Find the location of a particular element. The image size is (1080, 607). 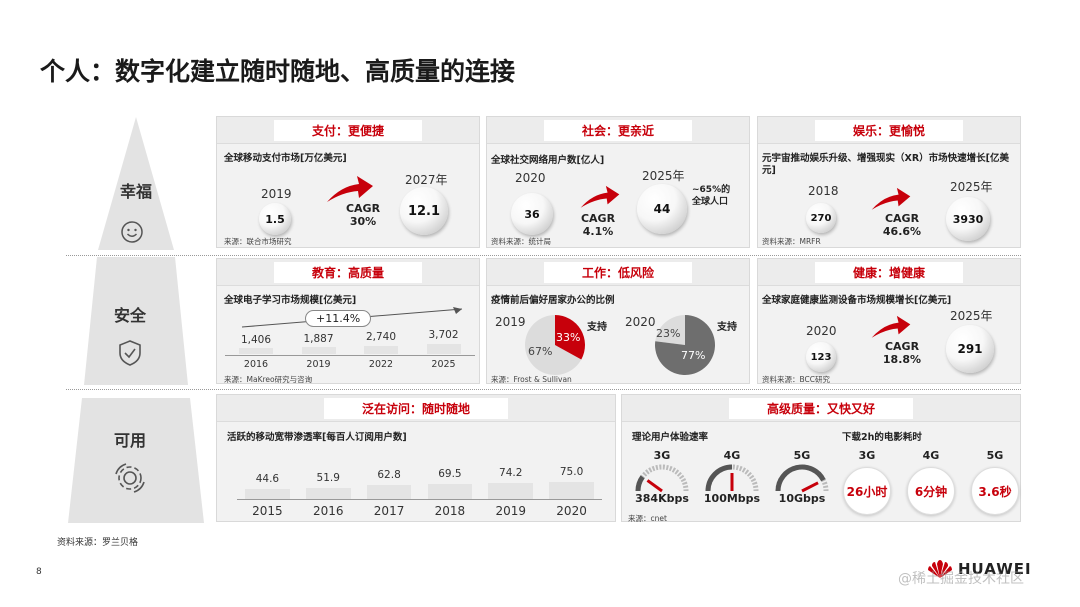

pie-support-value: 33% is located at coordinates (568, 337).